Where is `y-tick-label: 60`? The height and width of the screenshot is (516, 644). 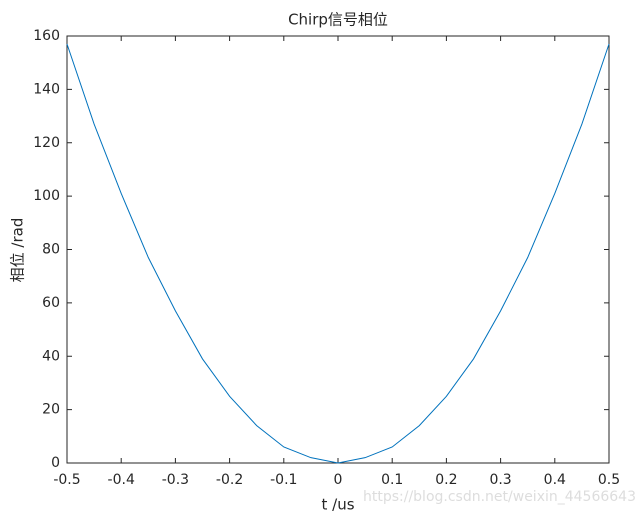 y-tick-label: 60 is located at coordinates (51, 303).